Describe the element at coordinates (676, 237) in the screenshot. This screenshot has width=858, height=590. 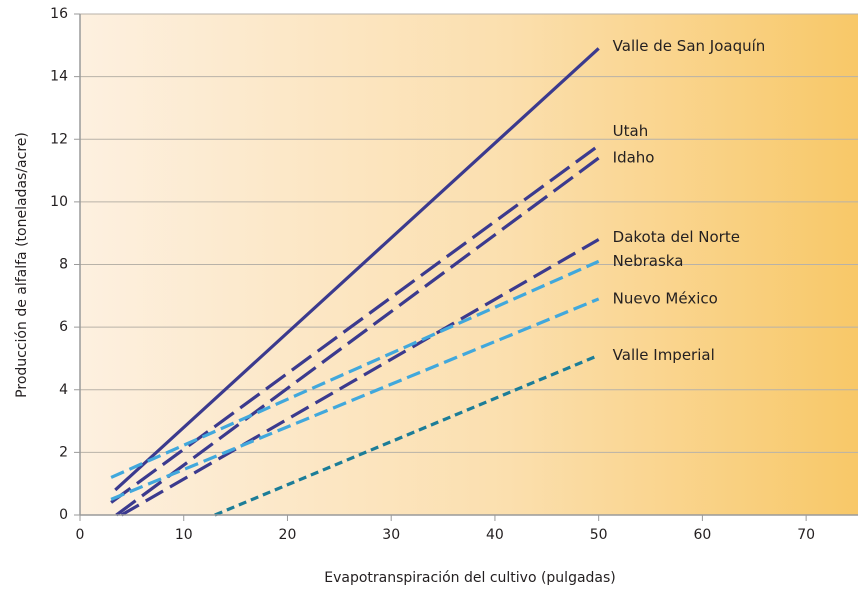
I see `series-label: Dakota del Norte` at that location.